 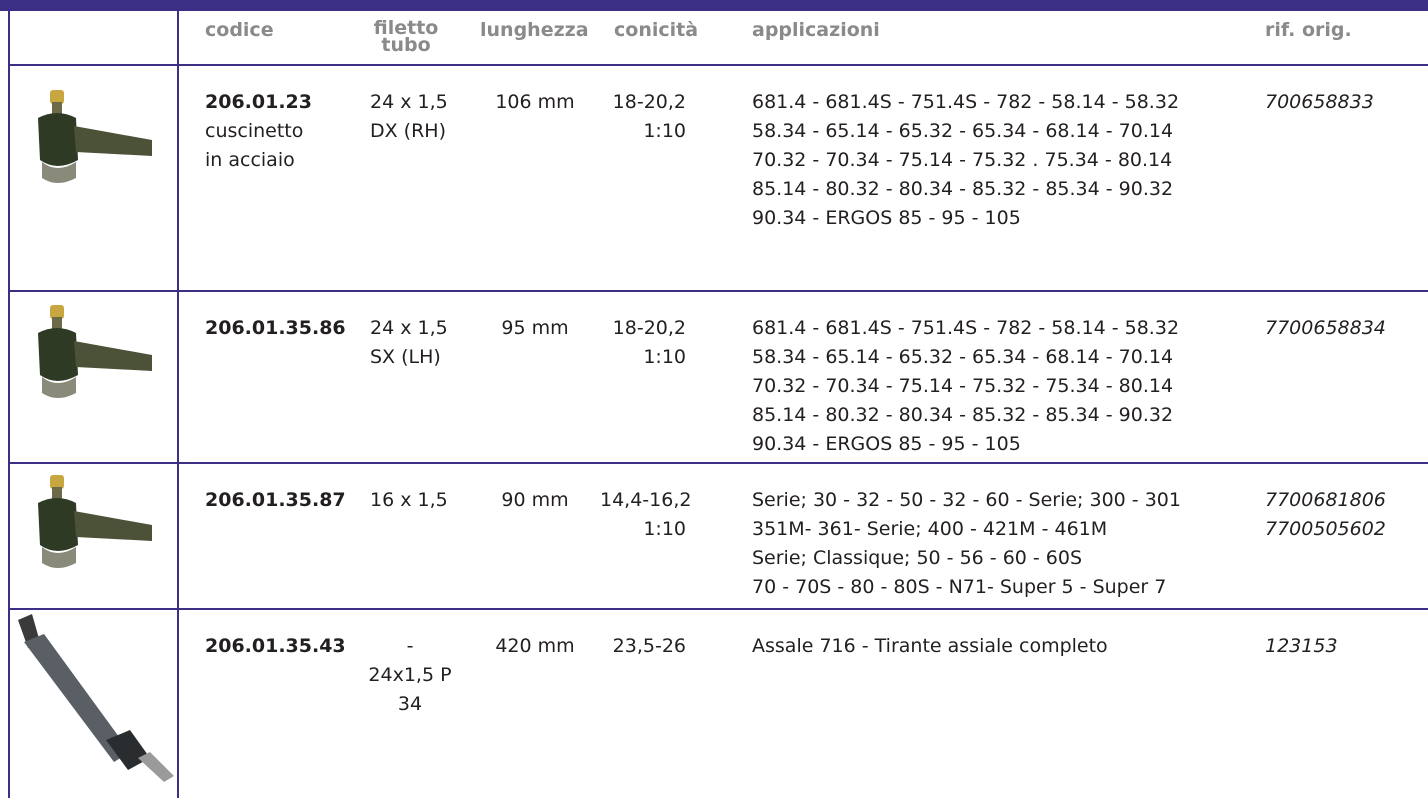 What do you see at coordinates (1325, 328) in the screenshot?
I see `original-ref: 7700658834` at bounding box center [1325, 328].